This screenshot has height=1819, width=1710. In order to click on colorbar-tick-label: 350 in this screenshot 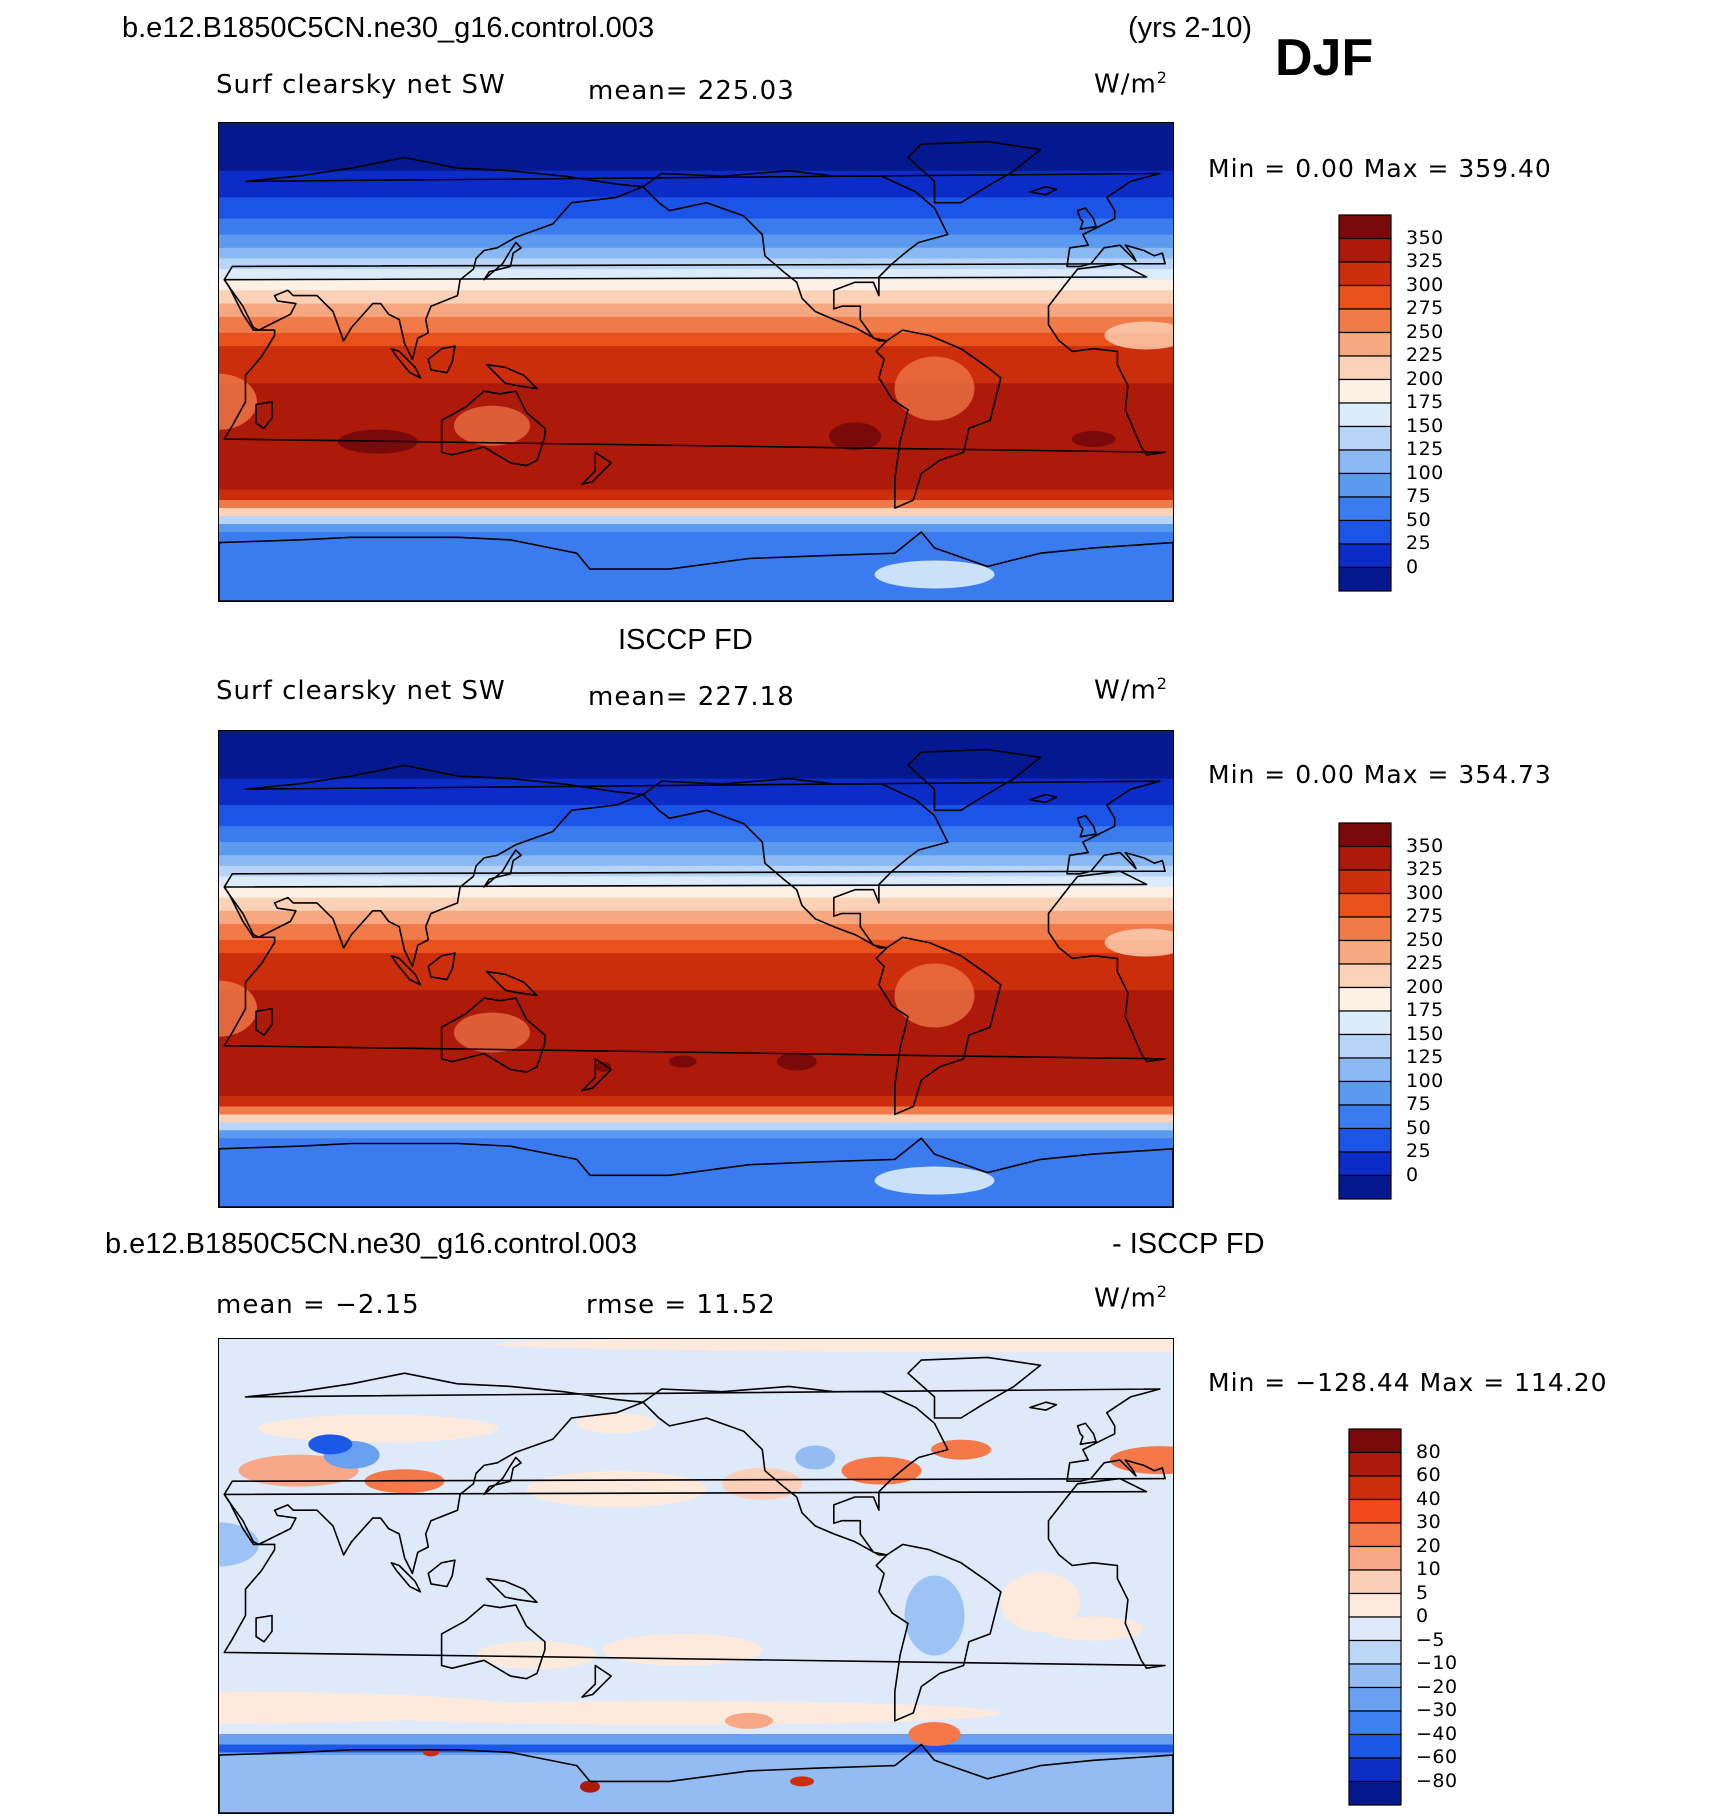, I will do `click(1425, 845)`.